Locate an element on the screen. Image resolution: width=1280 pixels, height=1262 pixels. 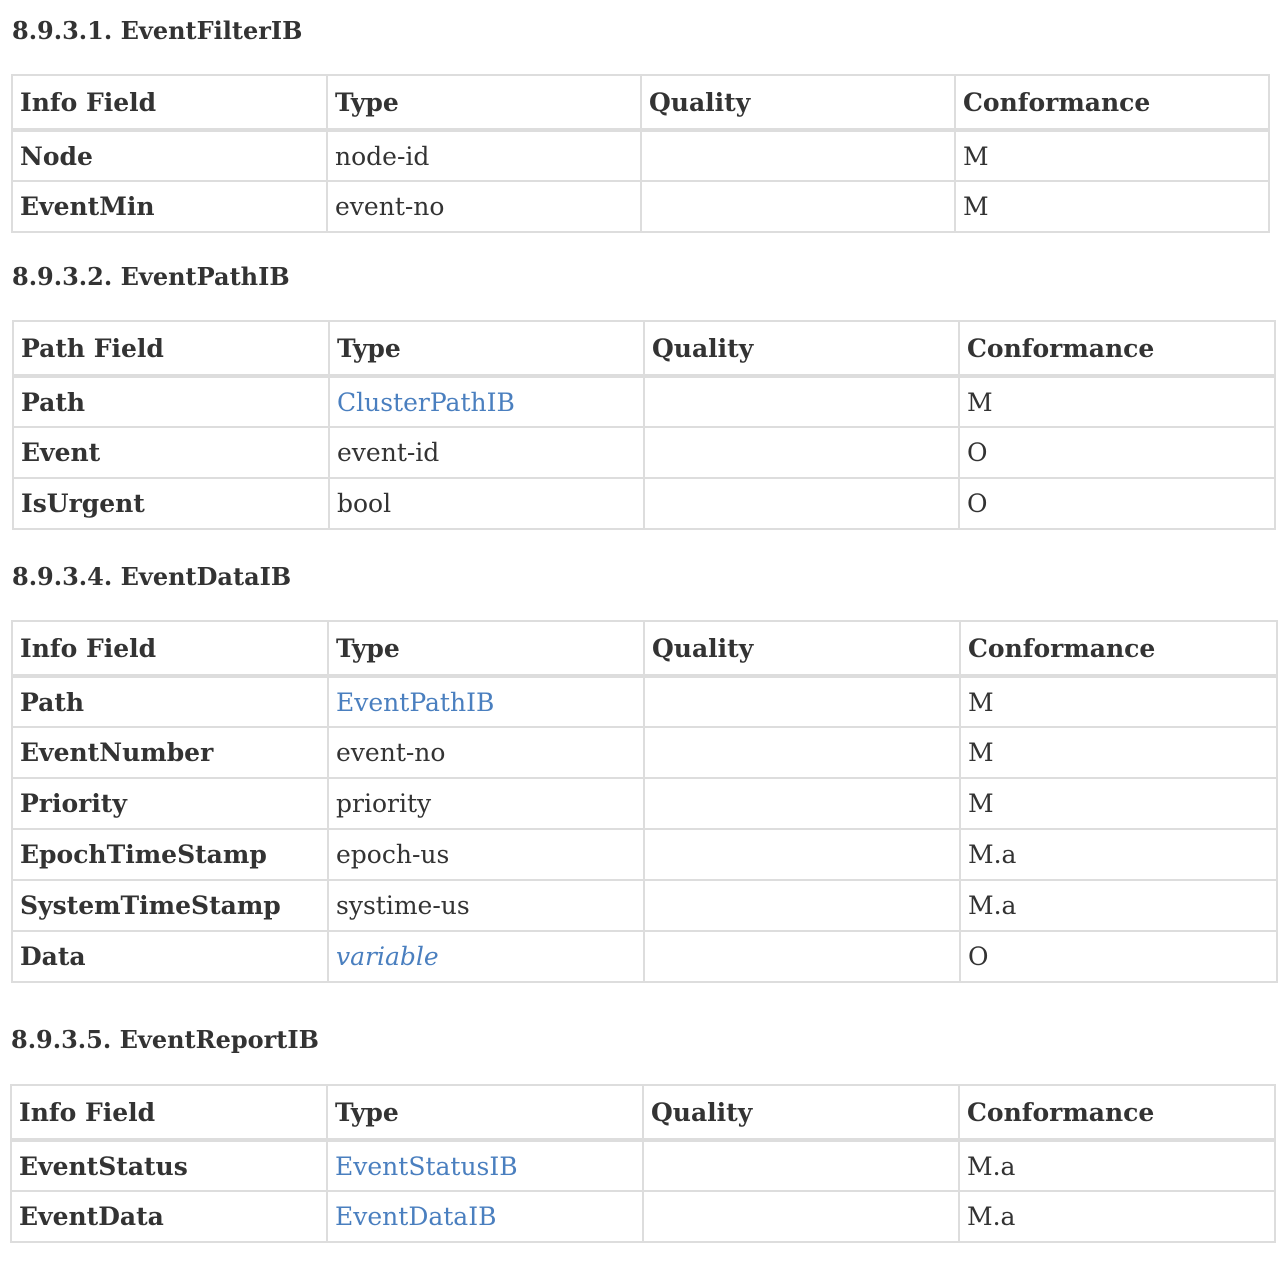
field-cell: EventNumber is located at coordinates (170, 752).